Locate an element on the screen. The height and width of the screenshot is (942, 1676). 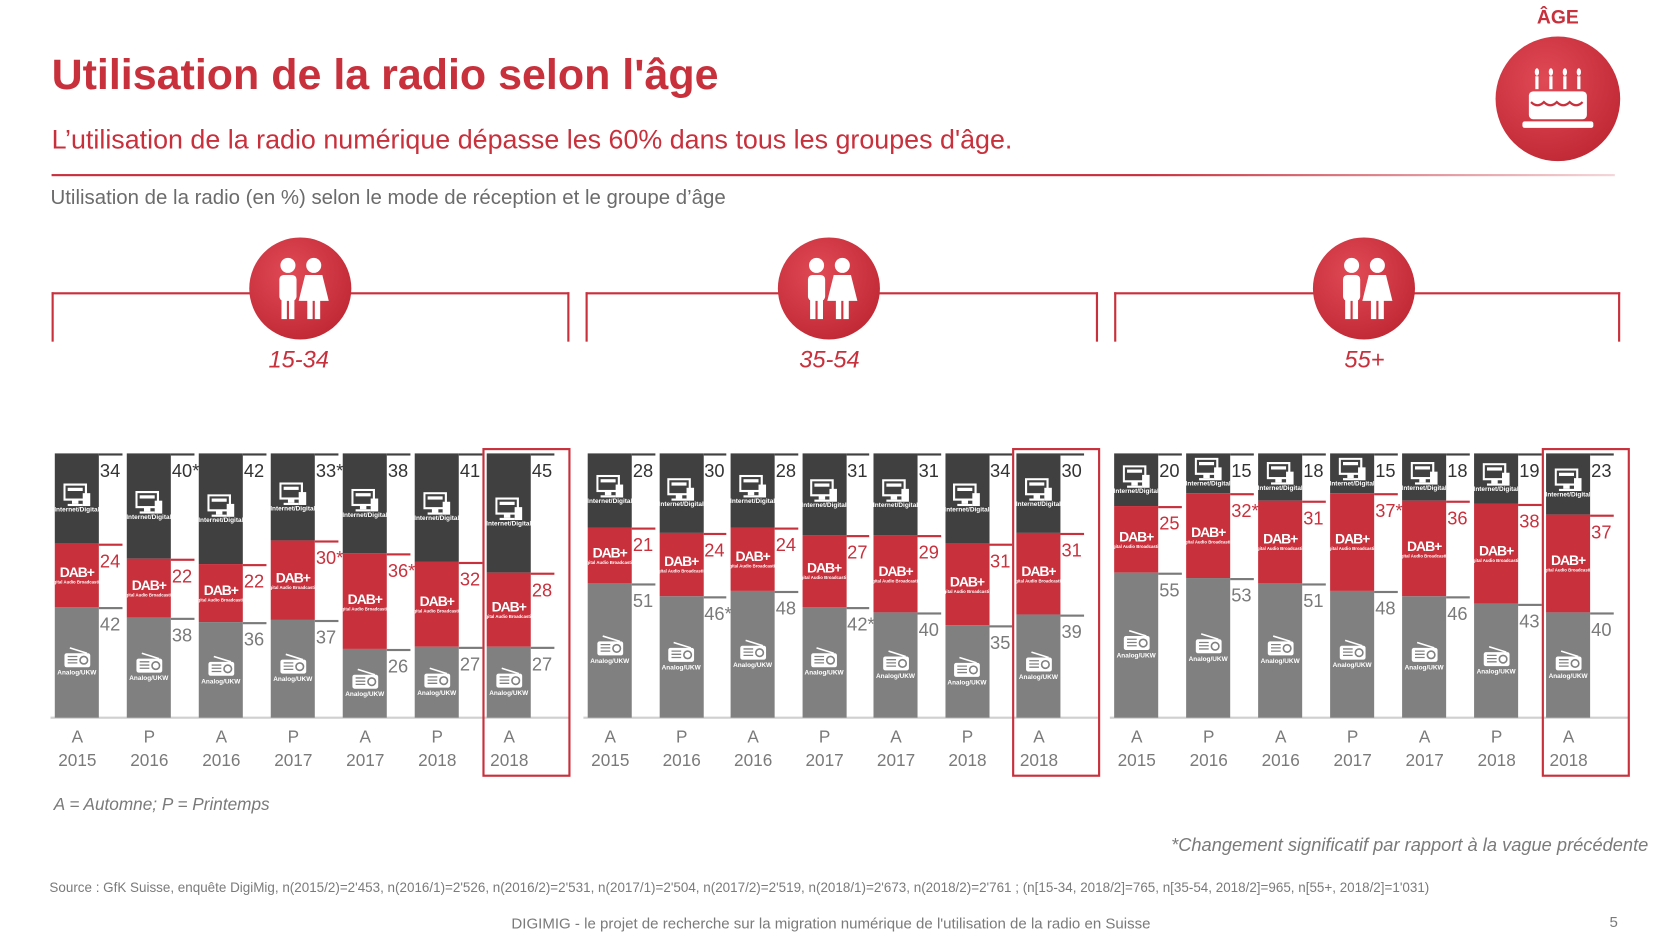
x-tick-season: P is located at coordinates (967, 737).